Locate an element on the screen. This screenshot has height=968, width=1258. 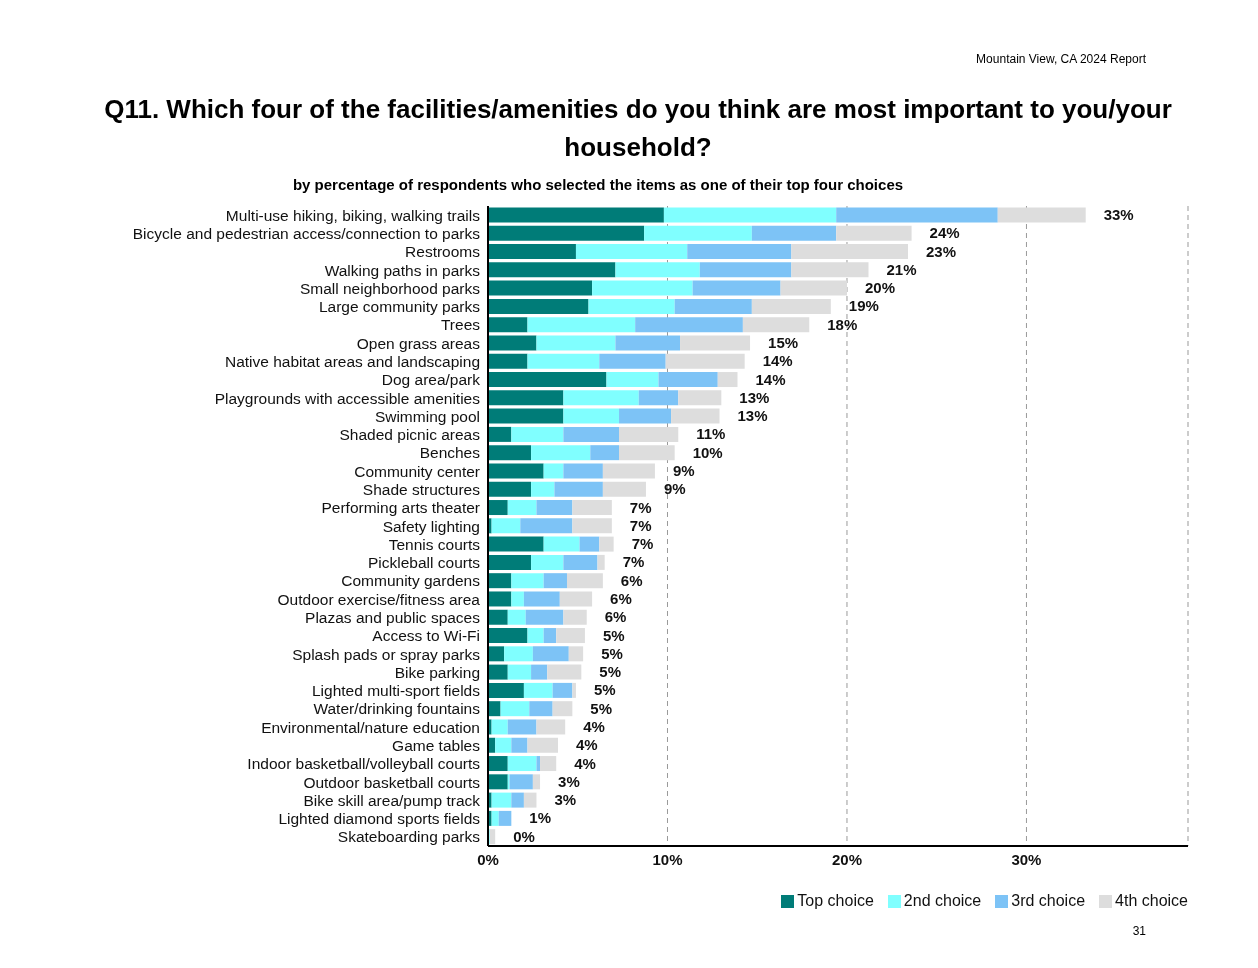
y-tick-label: Restrooms is located at coordinates (443, 252).